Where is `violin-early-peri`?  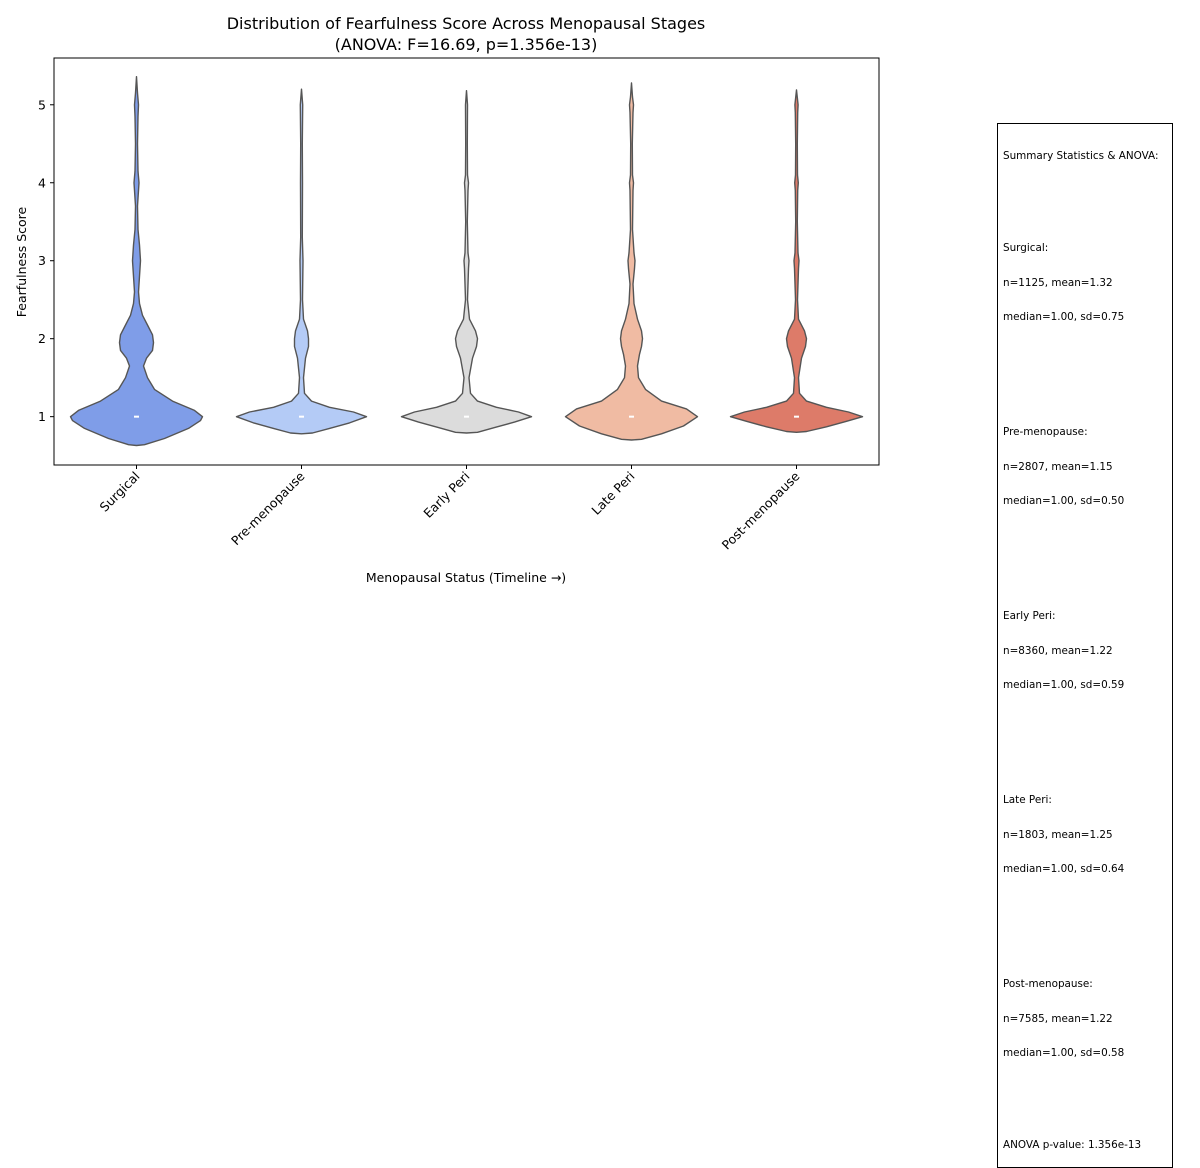 violin-early-peri is located at coordinates (466, 262).